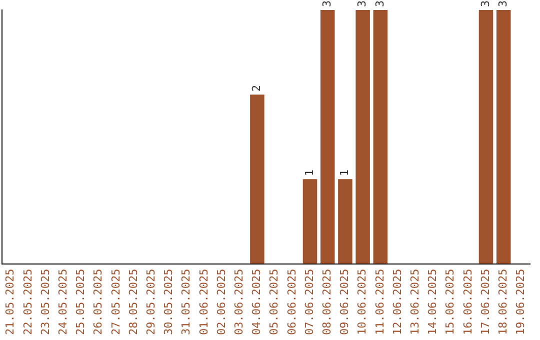 The image size is (540, 340). Describe the element at coordinates (327, 302) in the screenshot. I see `x-tick-label: 08.06.2025` at that location.